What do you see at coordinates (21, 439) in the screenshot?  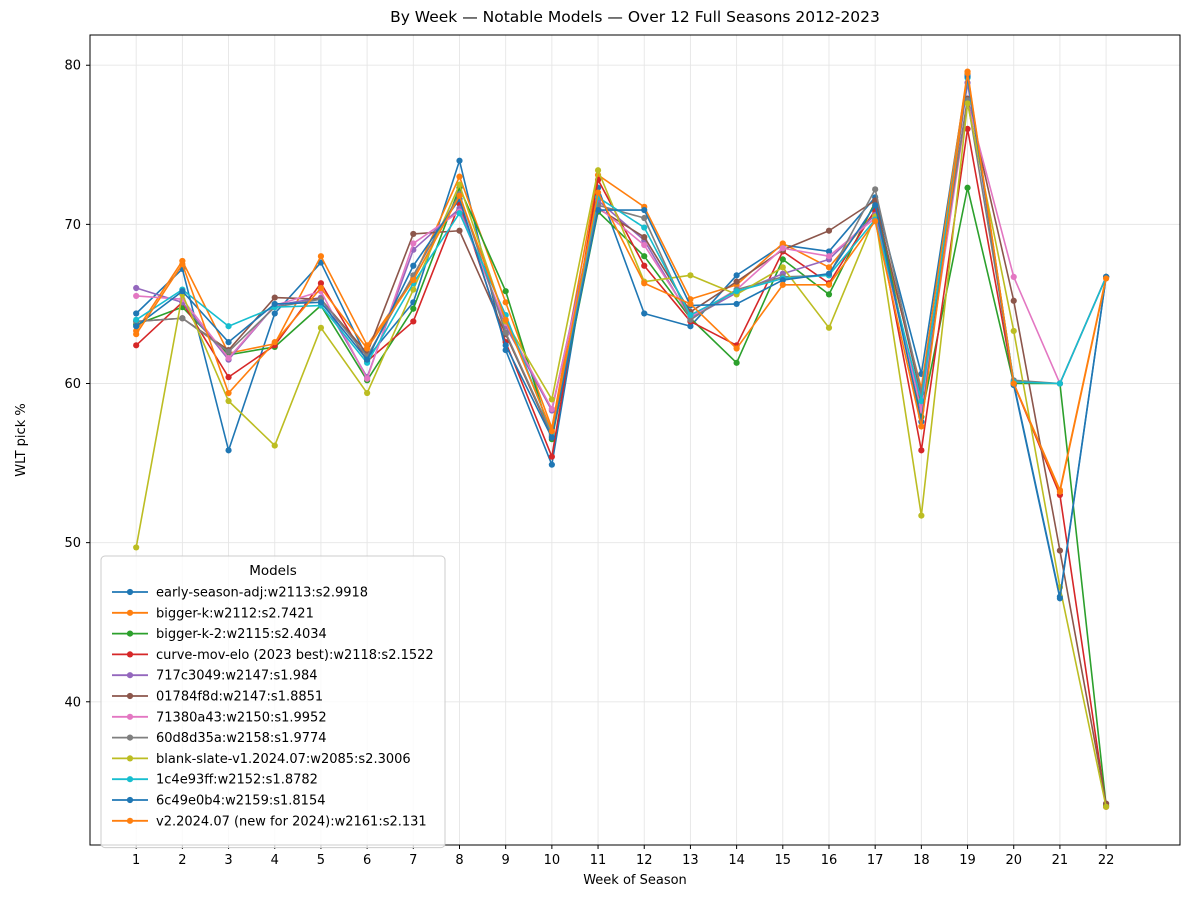 I see `y-axis-label: WLT pick %` at bounding box center [21, 439].